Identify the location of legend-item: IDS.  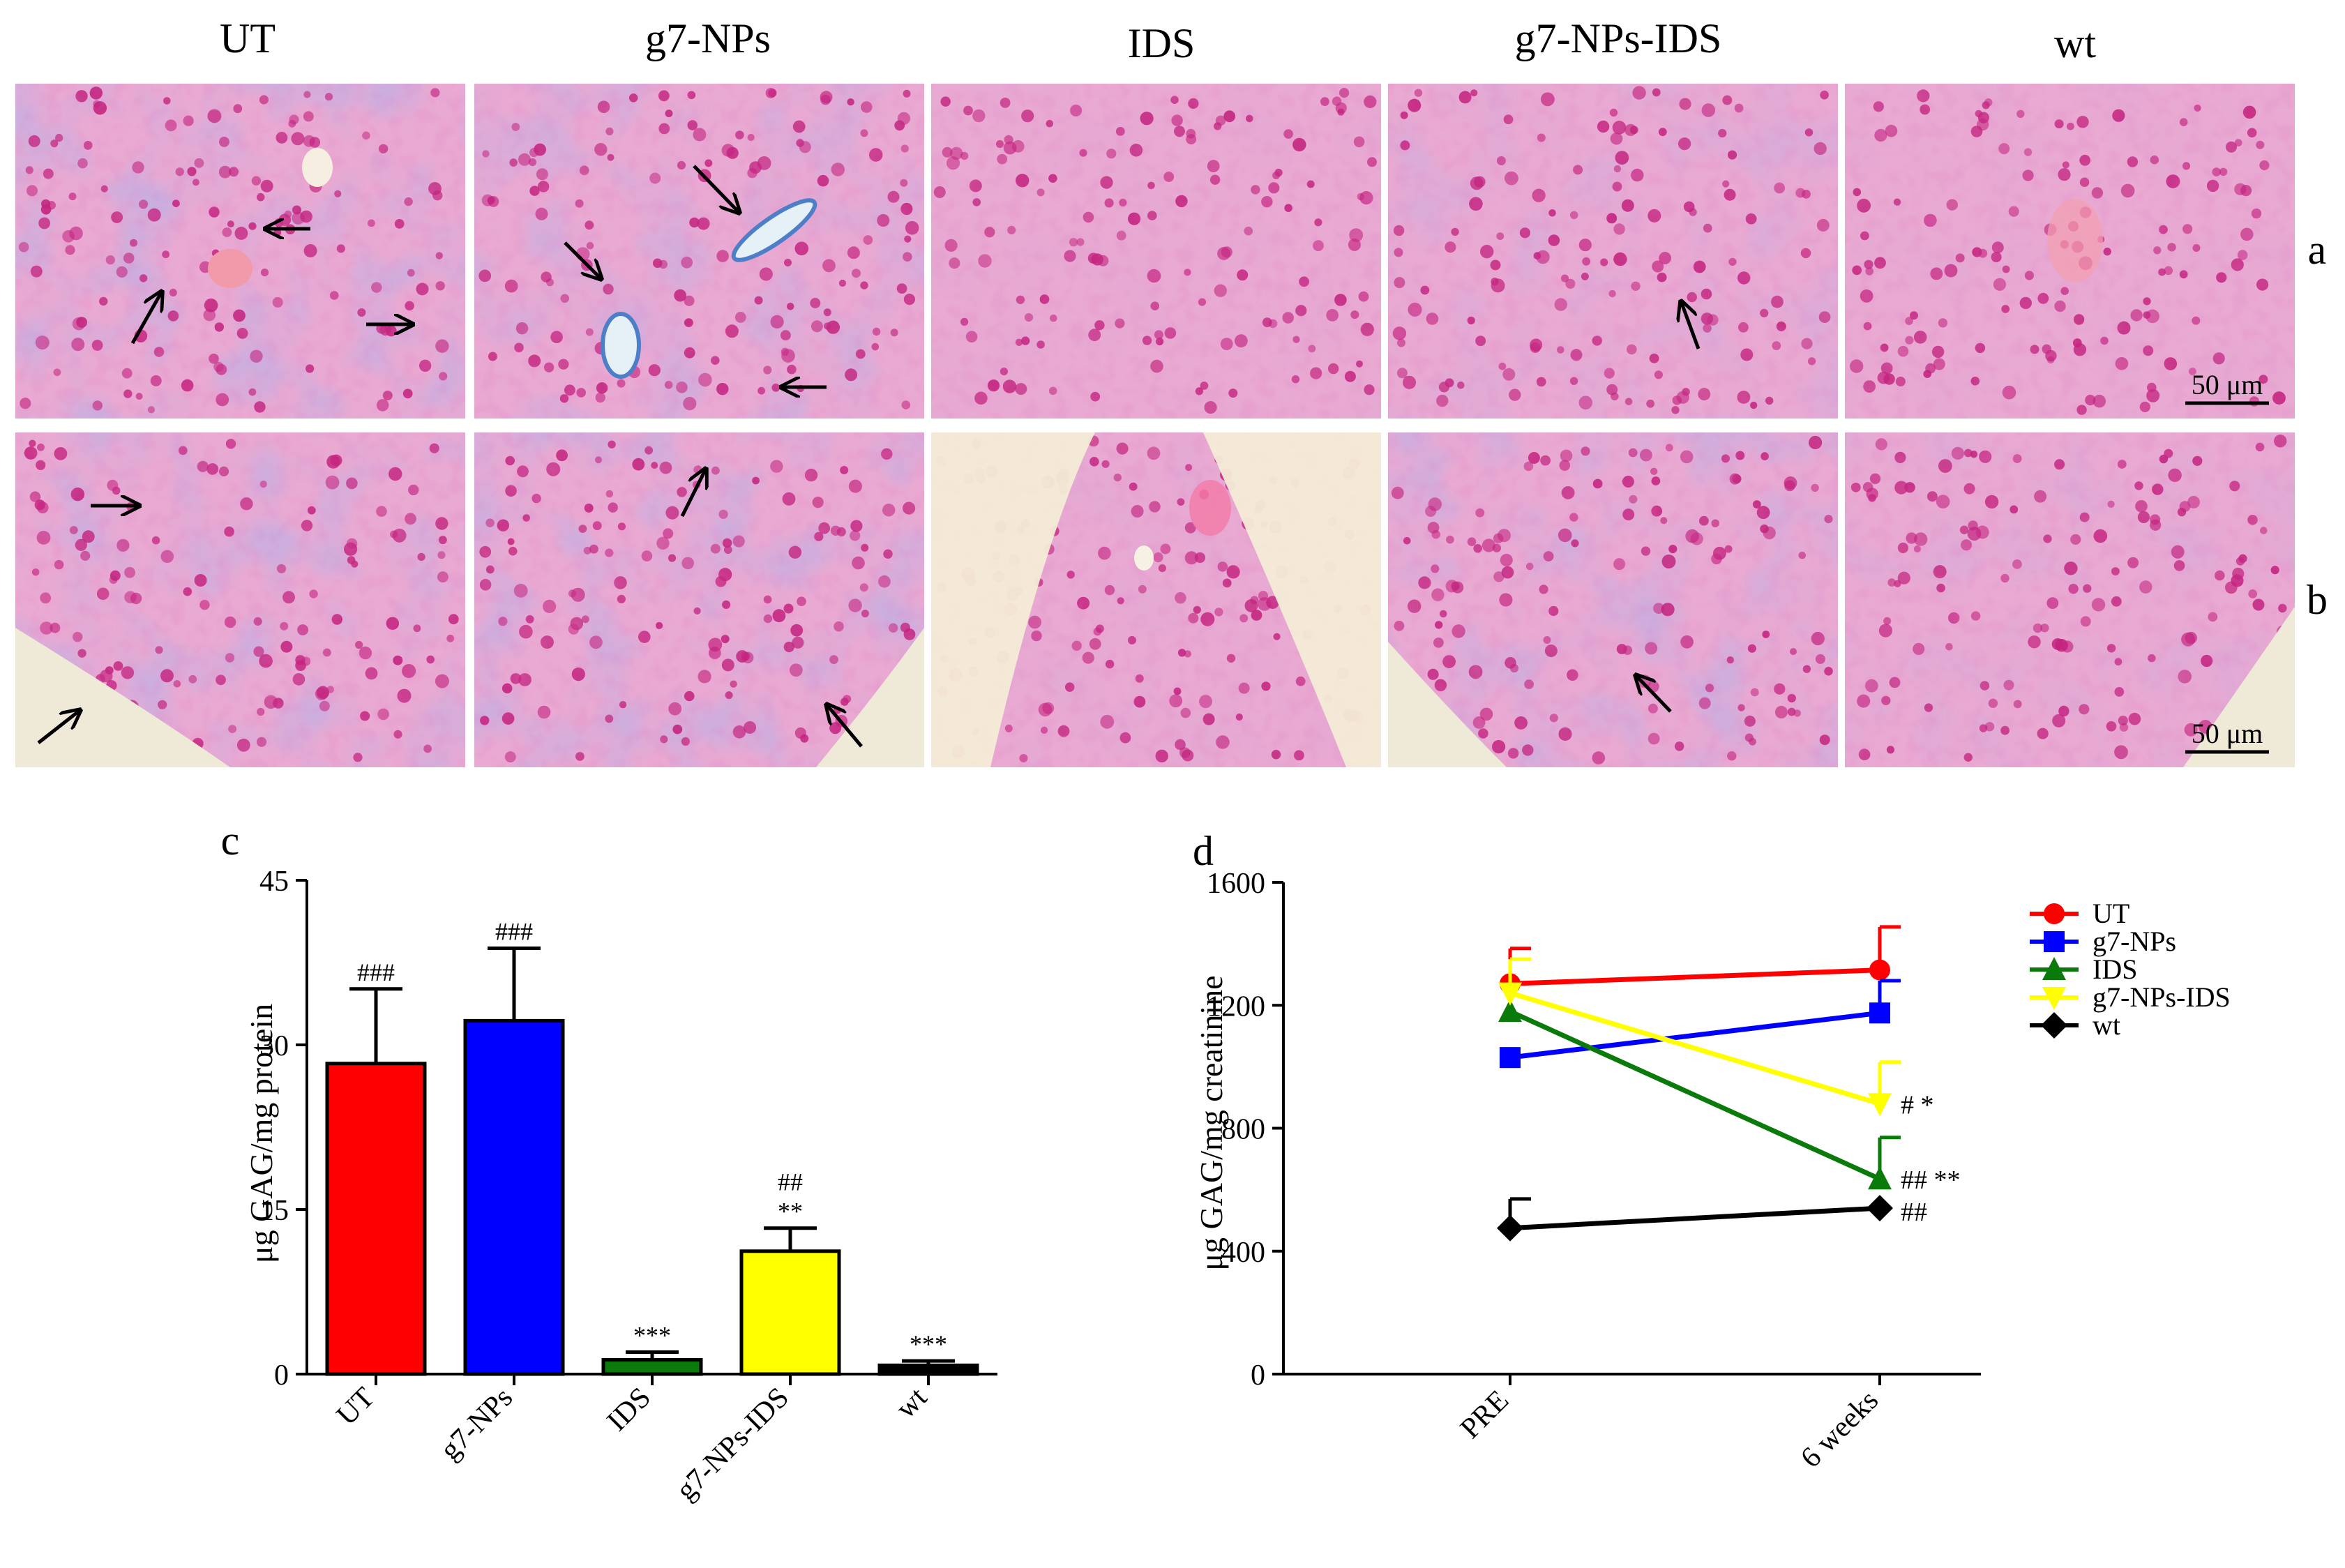
(2083, 969).